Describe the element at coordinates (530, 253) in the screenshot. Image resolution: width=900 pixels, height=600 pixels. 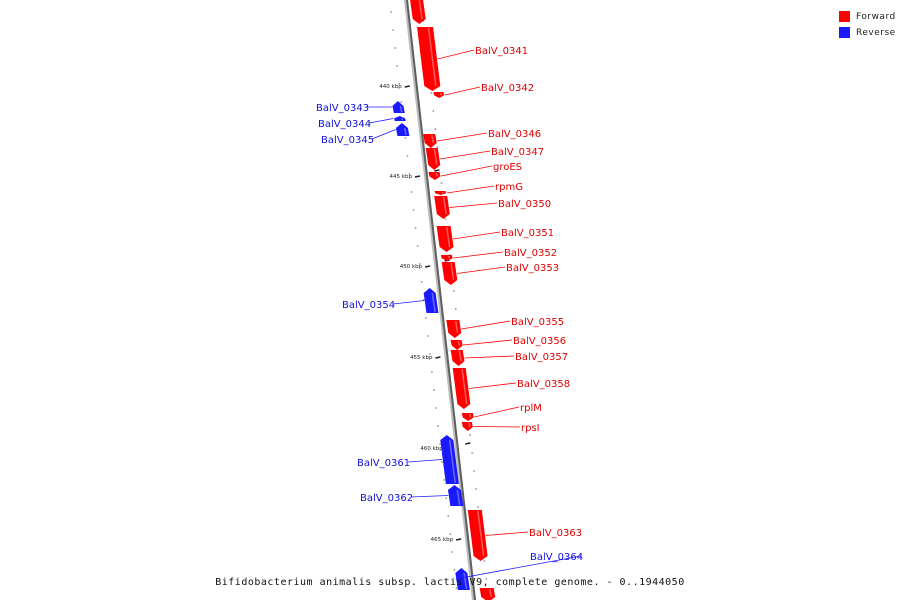
I see `gene-label: BalV_0352` at that location.